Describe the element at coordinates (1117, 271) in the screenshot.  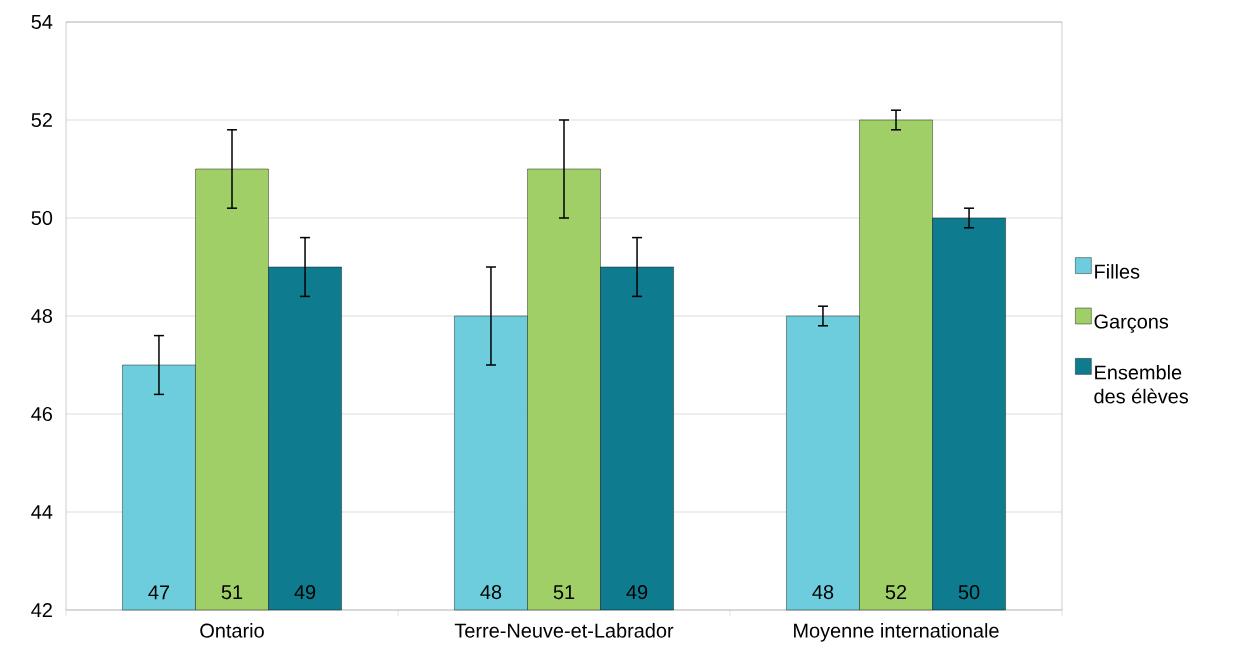
I see `legend-label: Filles` at that location.